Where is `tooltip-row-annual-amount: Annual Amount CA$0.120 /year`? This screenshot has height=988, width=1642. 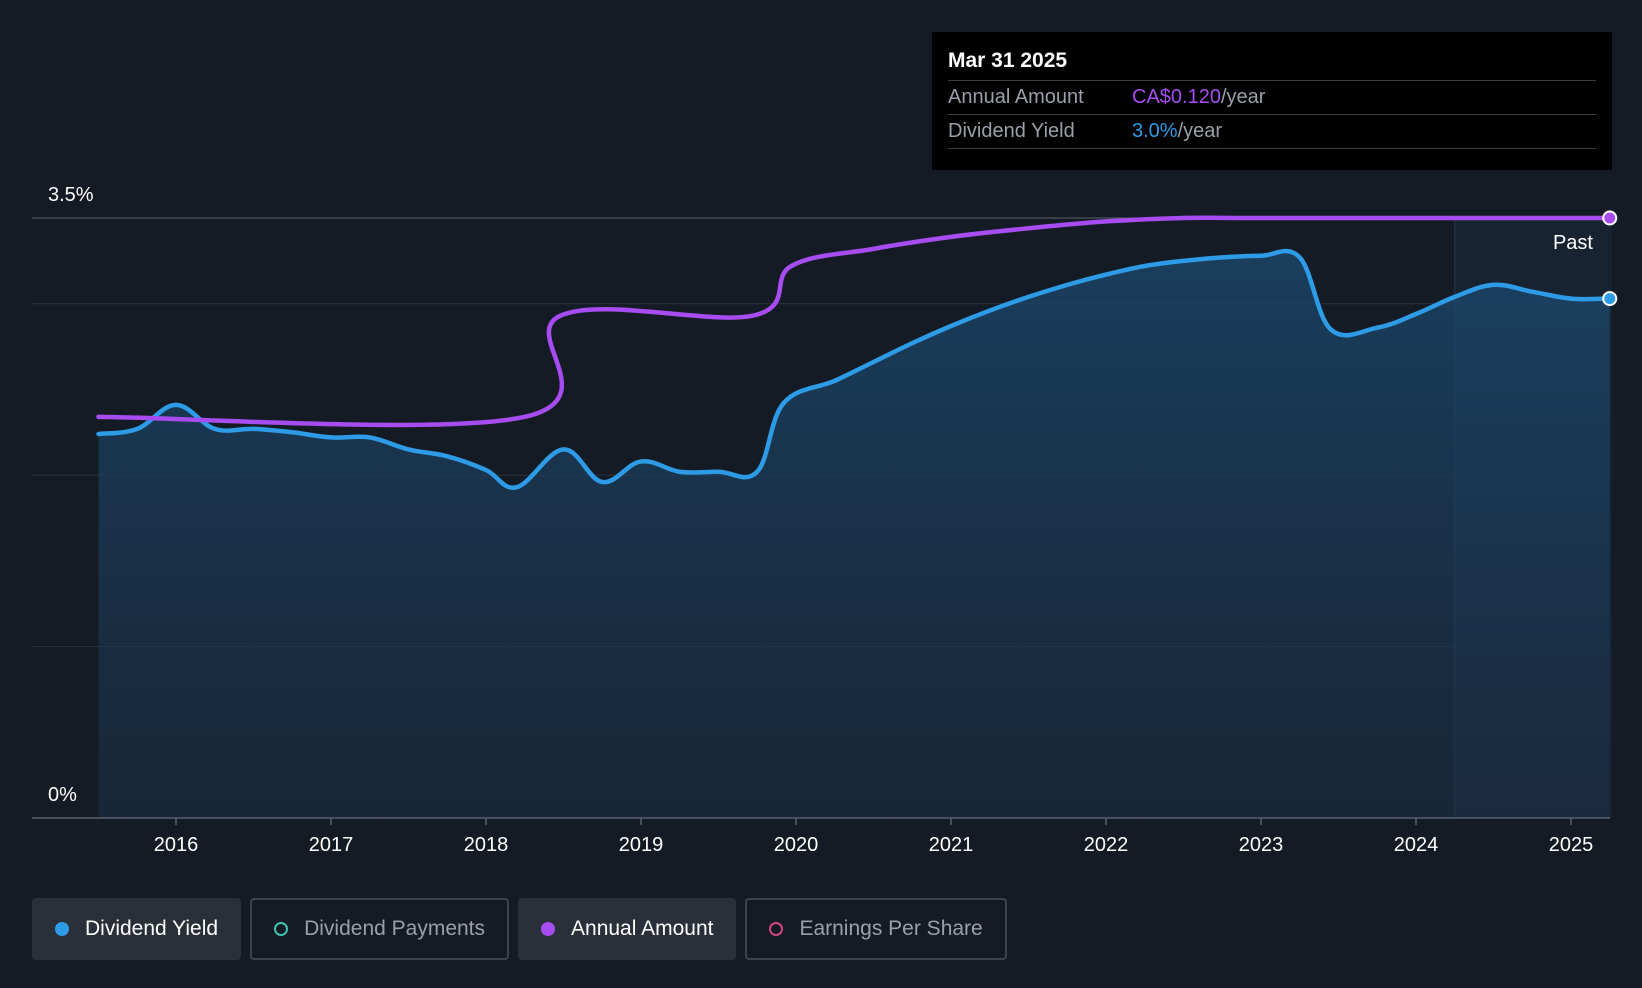
tooltip-row-annual-amount: Annual Amount CA$0.120 /year is located at coordinates (1272, 98).